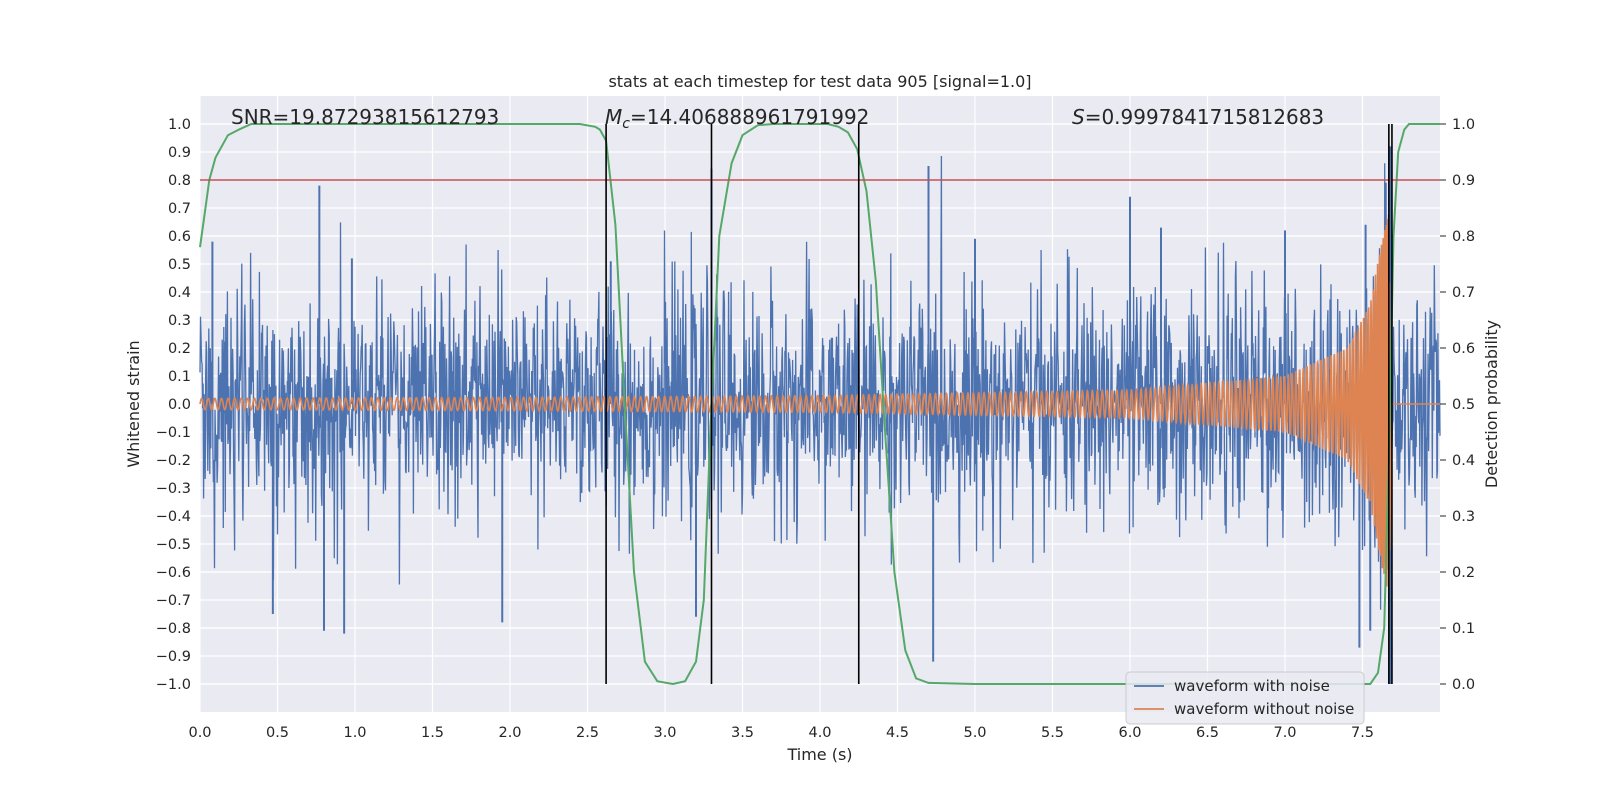 The image size is (1600, 800). I want to click on y-tick-label-right: 0.1, so click(1463, 629).